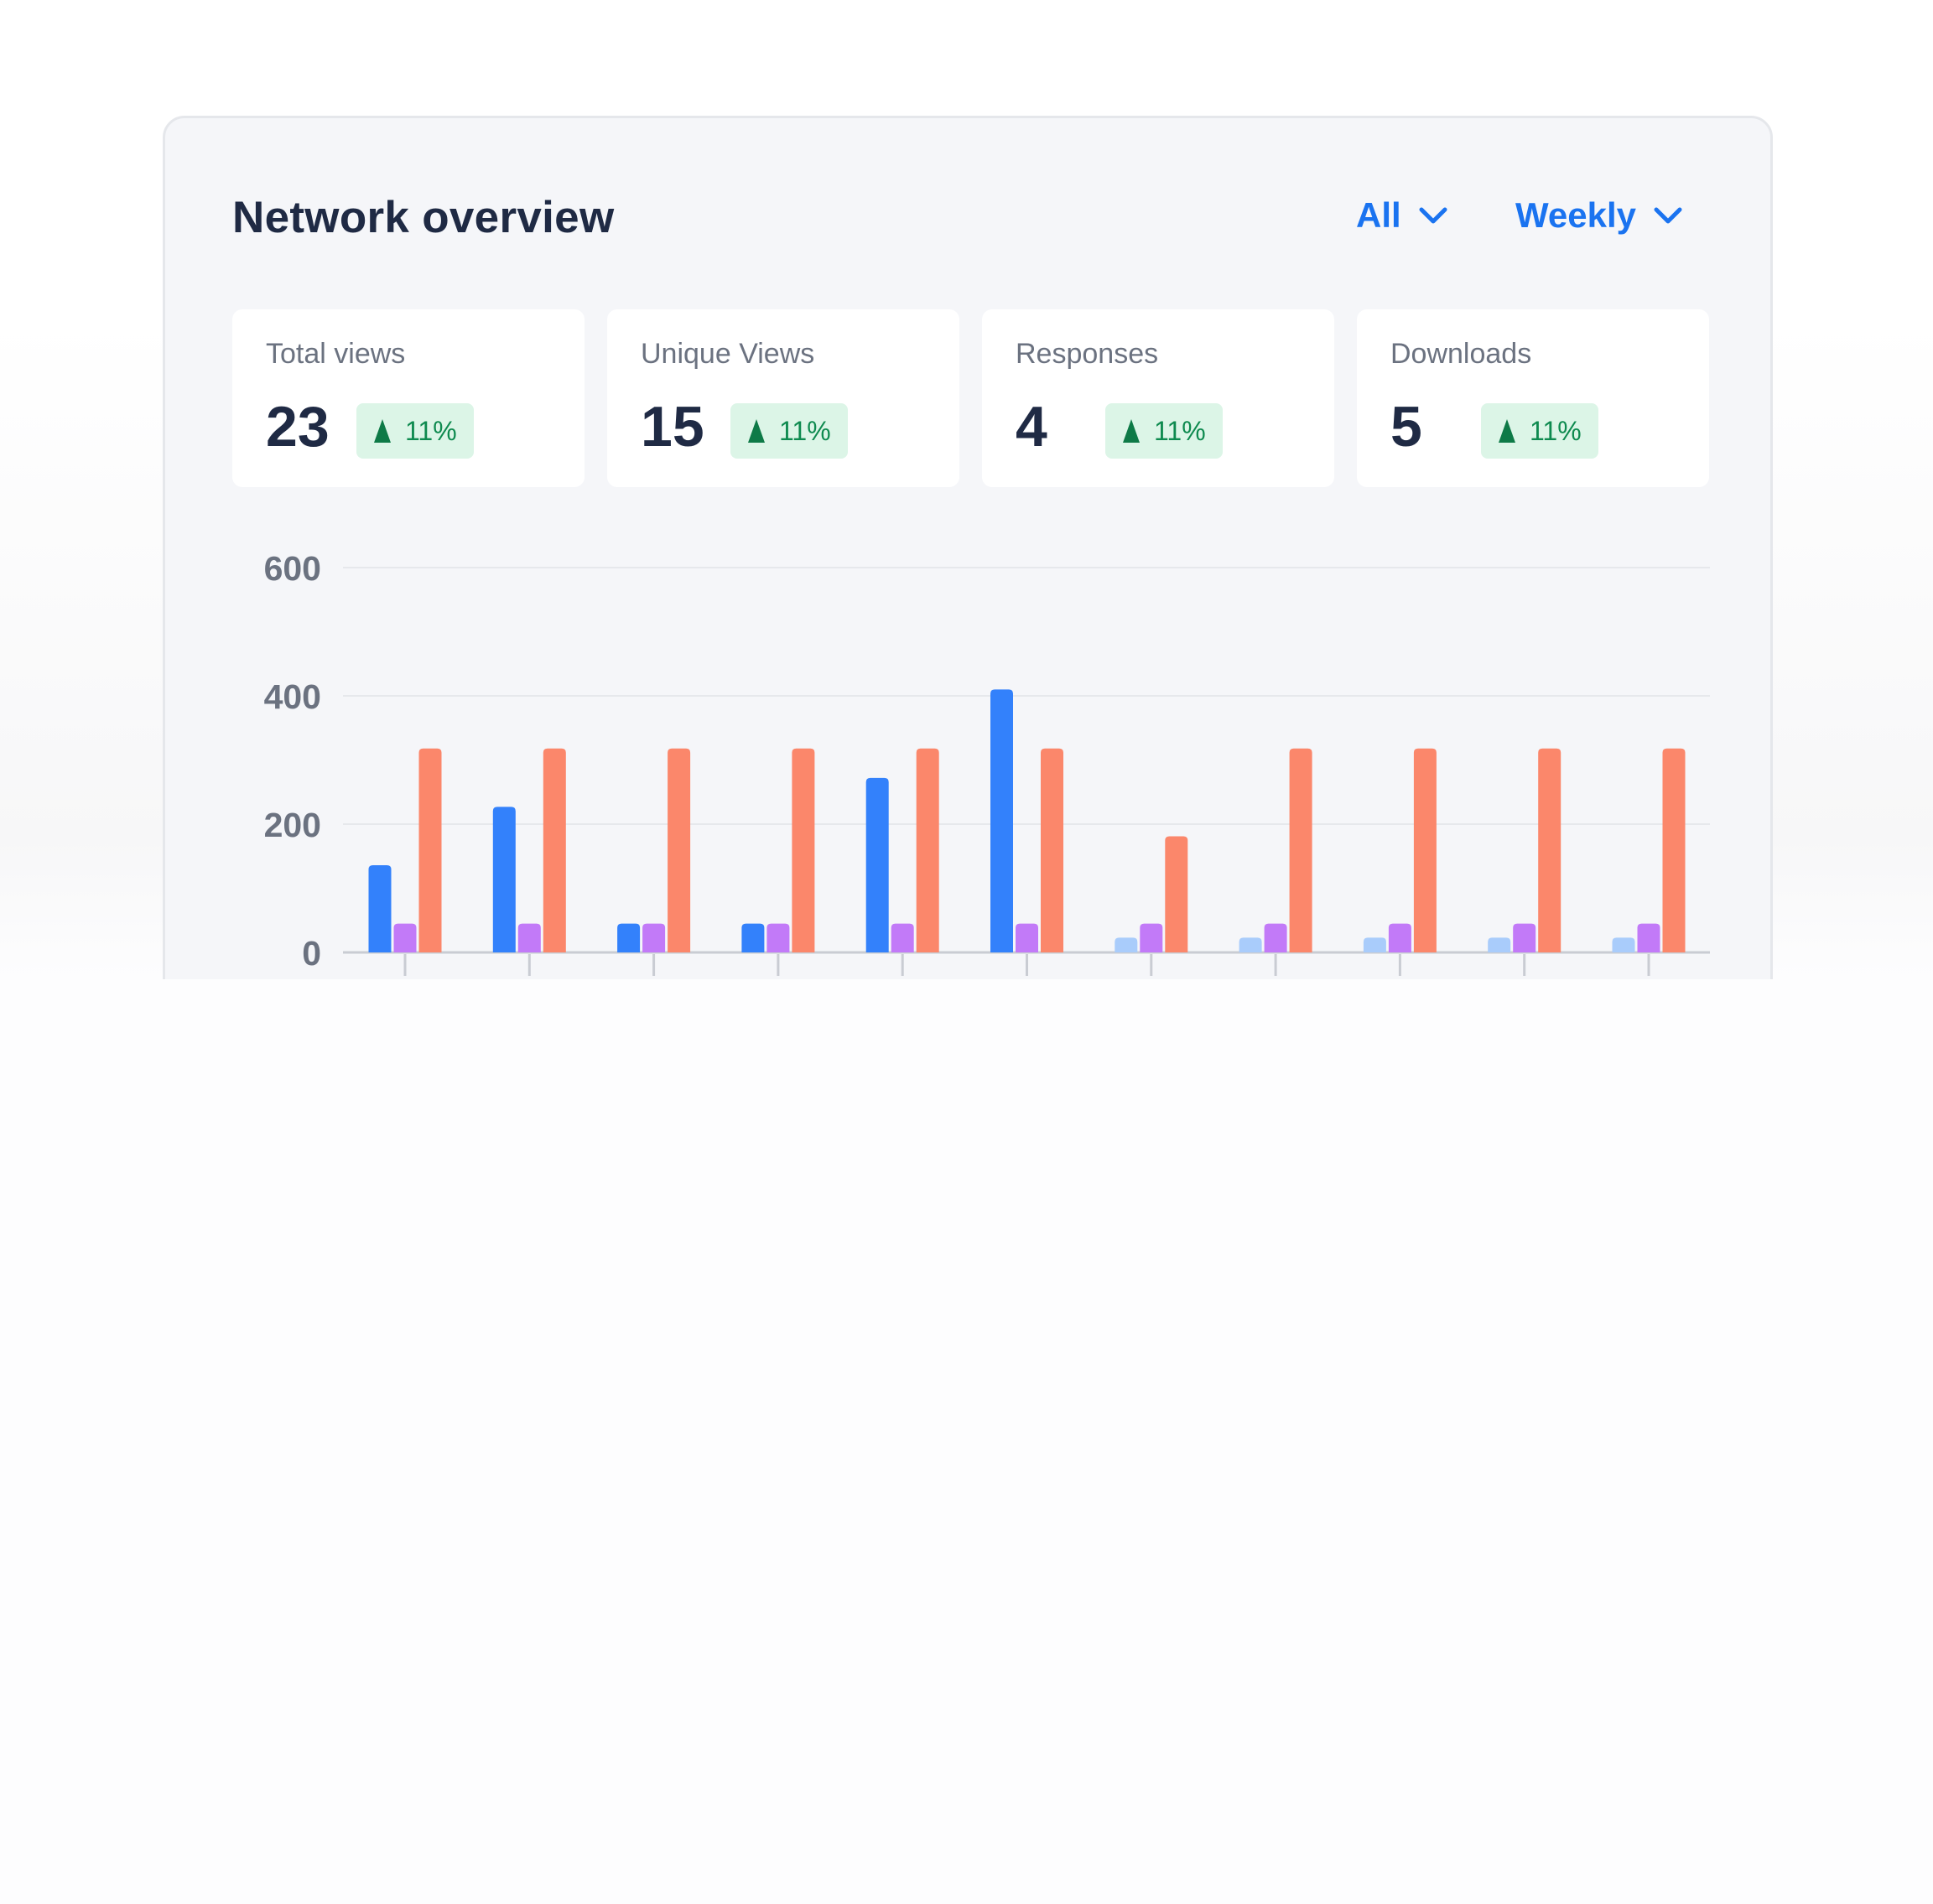  Describe the element at coordinates (1406, 427) in the screenshot. I see `stat-value: 5` at that location.